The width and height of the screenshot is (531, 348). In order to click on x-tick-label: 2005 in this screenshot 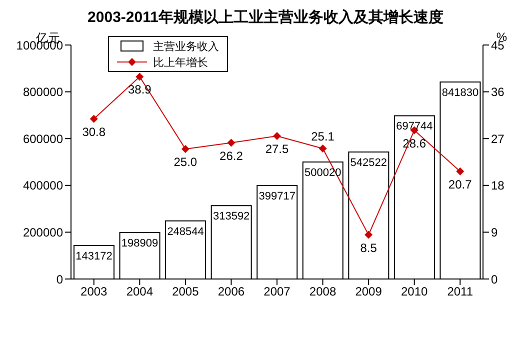, I will do `click(186, 291)`.